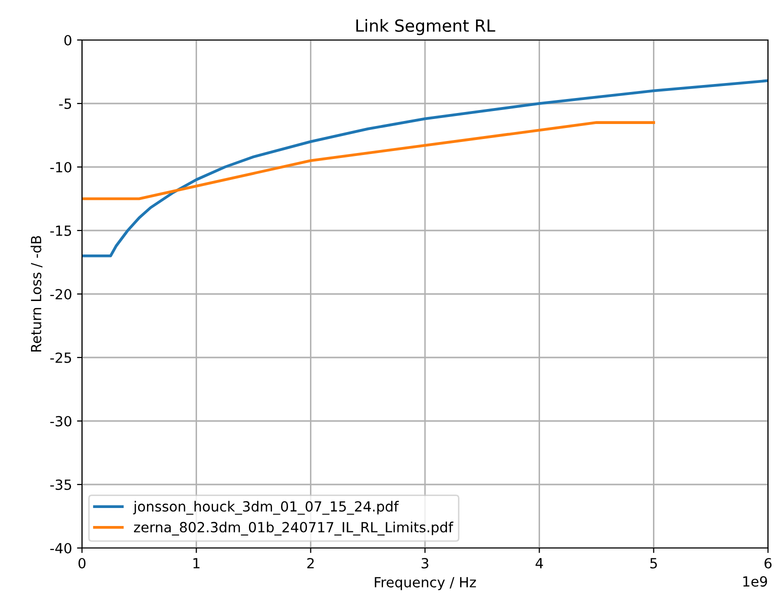 This screenshot has width=778, height=598. I want to click on y-tick-label: -5, so click(65, 103).